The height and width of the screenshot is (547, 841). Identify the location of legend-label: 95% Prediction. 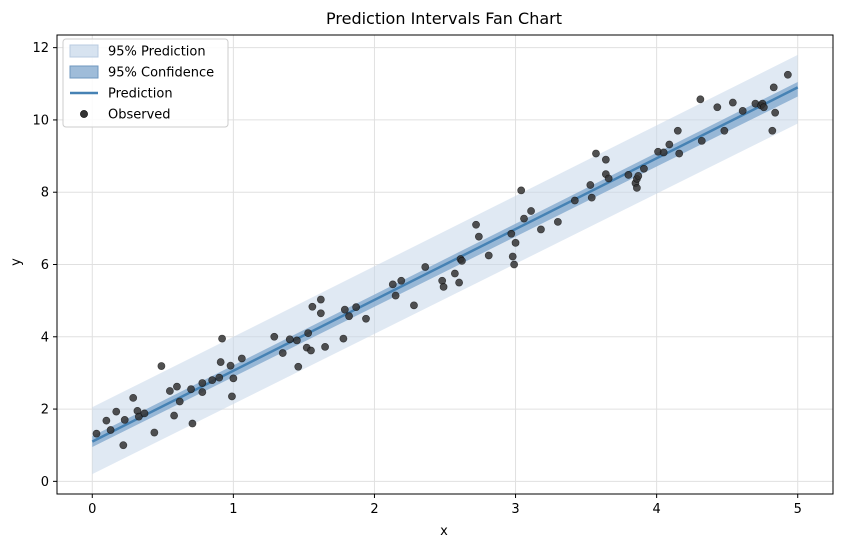
(157, 52).